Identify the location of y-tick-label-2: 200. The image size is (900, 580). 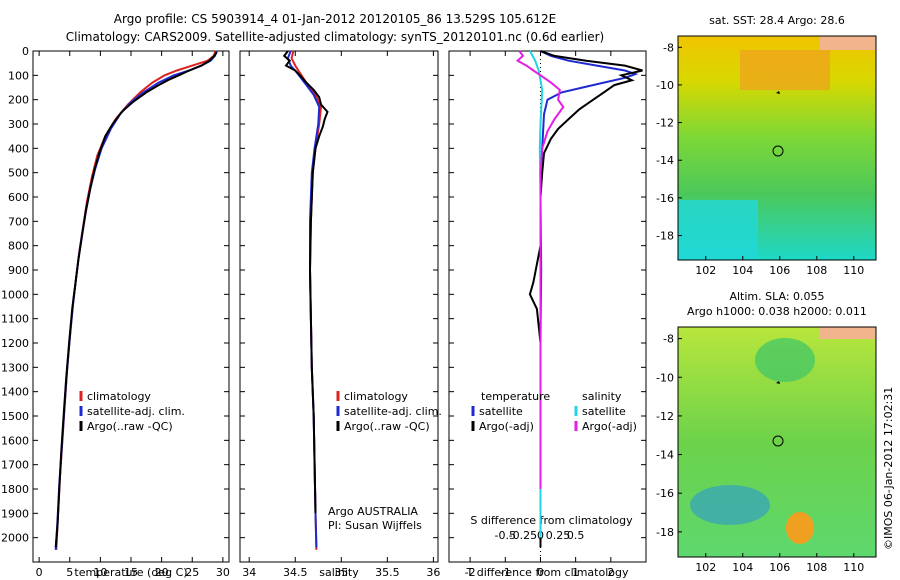
(18, 100).